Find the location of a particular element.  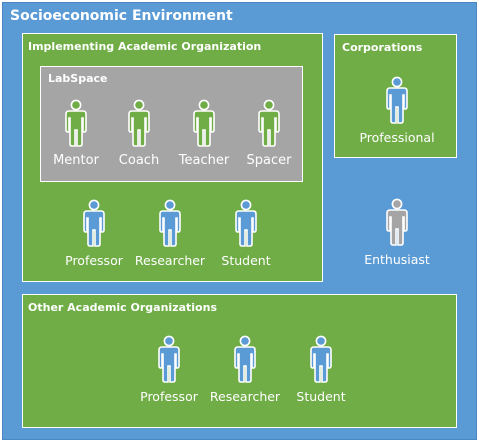

other-academic-organizations-title: Other Academic Organizations is located at coordinates (122, 307).